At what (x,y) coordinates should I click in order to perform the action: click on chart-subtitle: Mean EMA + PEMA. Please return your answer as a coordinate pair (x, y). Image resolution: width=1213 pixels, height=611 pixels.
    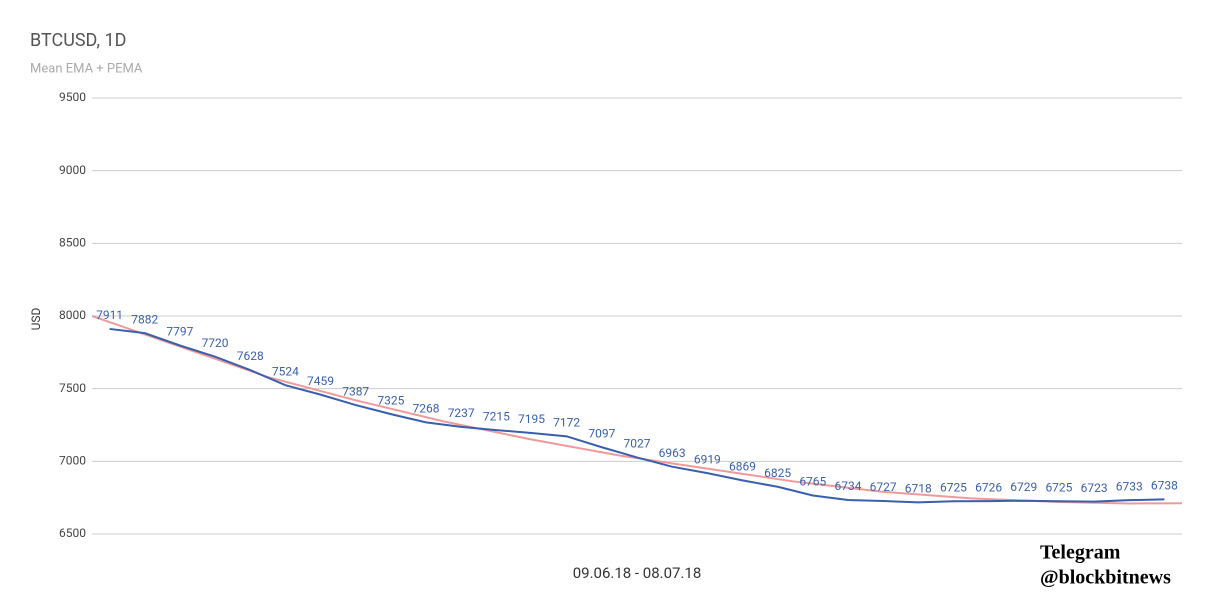
    Looking at the image, I should click on (86, 68).